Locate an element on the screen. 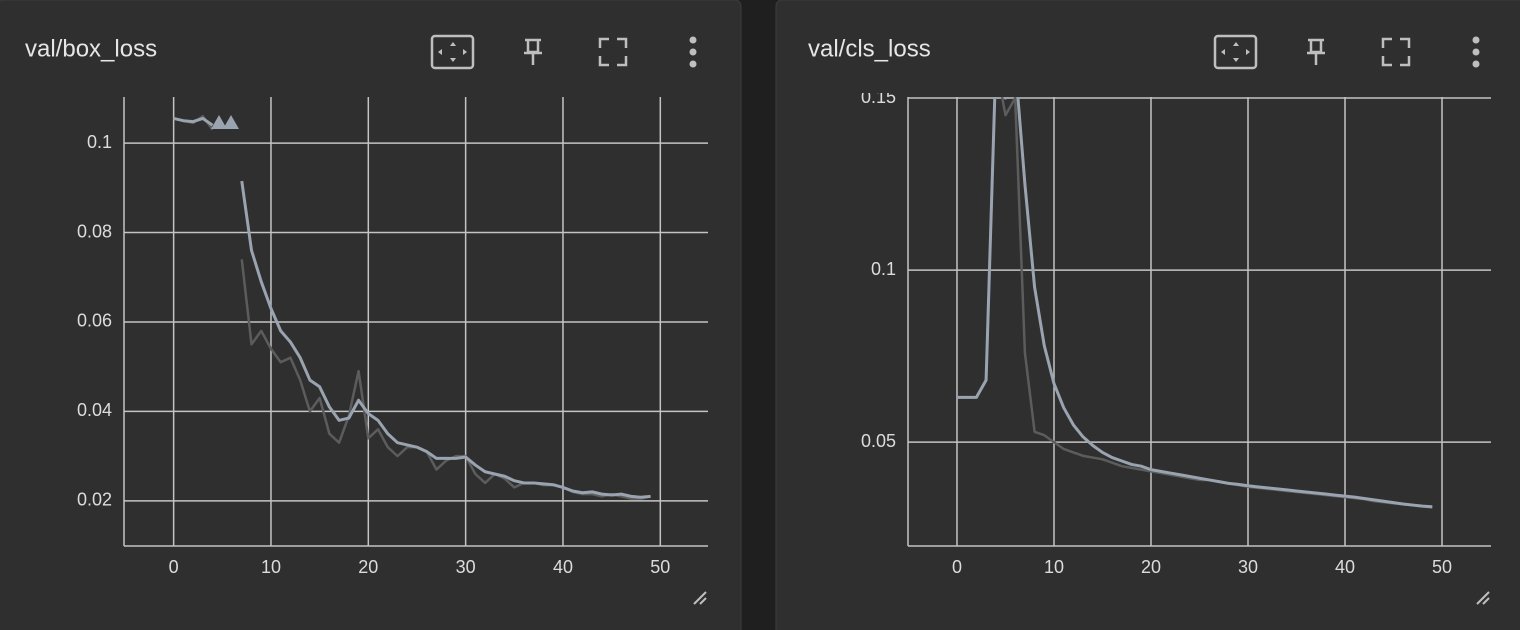  y-tick-label: 0.08 is located at coordinates (94, 231).